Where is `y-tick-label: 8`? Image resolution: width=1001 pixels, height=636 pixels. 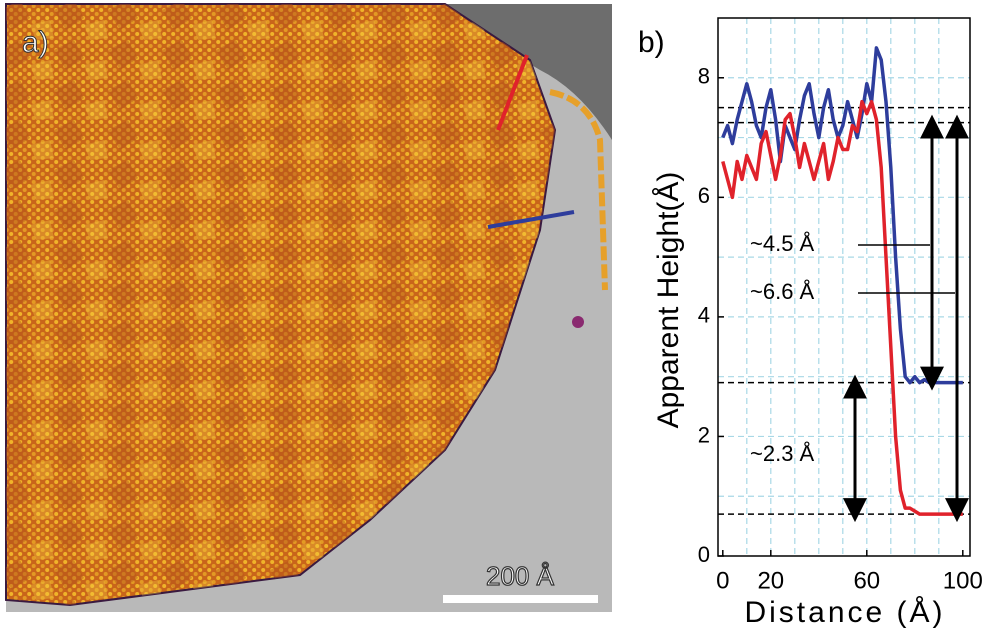
y-tick-label: 8 is located at coordinates (704, 76).